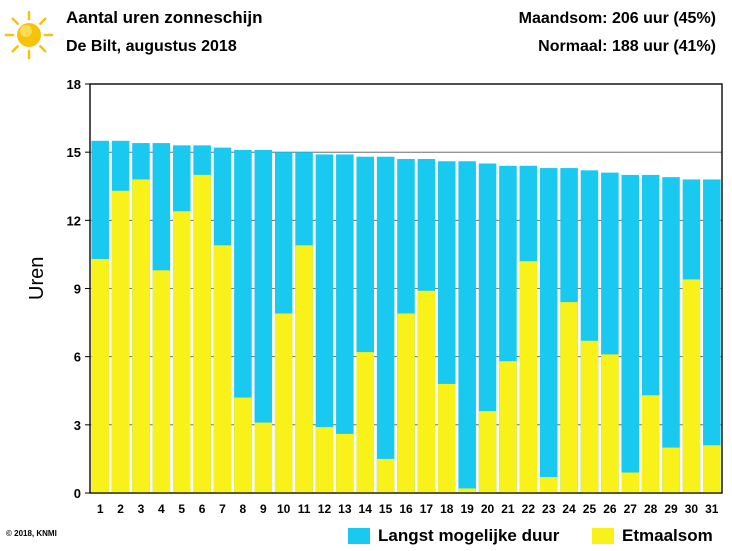 This screenshot has height=551, width=732. What do you see at coordinates (467, 509) in the screenshot?
I see `x-tick-label-19: 19` at bounding box center [467, 509].